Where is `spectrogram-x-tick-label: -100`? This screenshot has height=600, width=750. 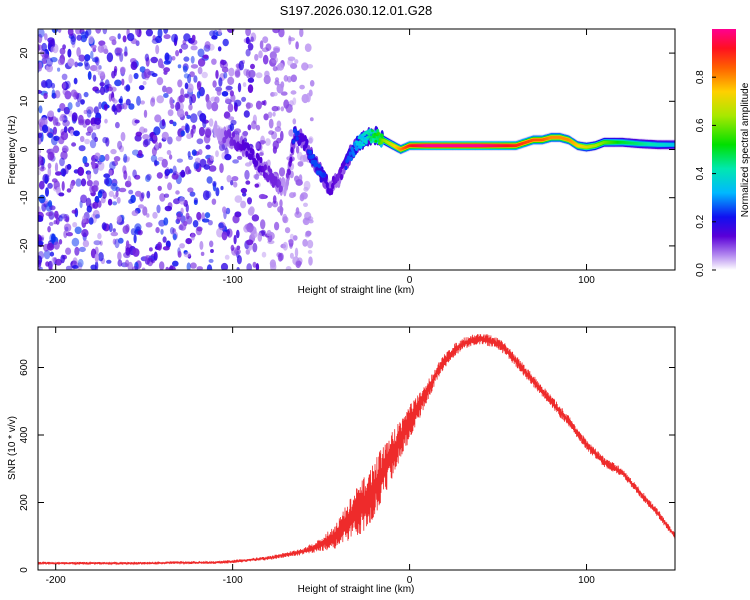
spectrogram-x-tick-label: -100 is located at coordinates (233, 280).